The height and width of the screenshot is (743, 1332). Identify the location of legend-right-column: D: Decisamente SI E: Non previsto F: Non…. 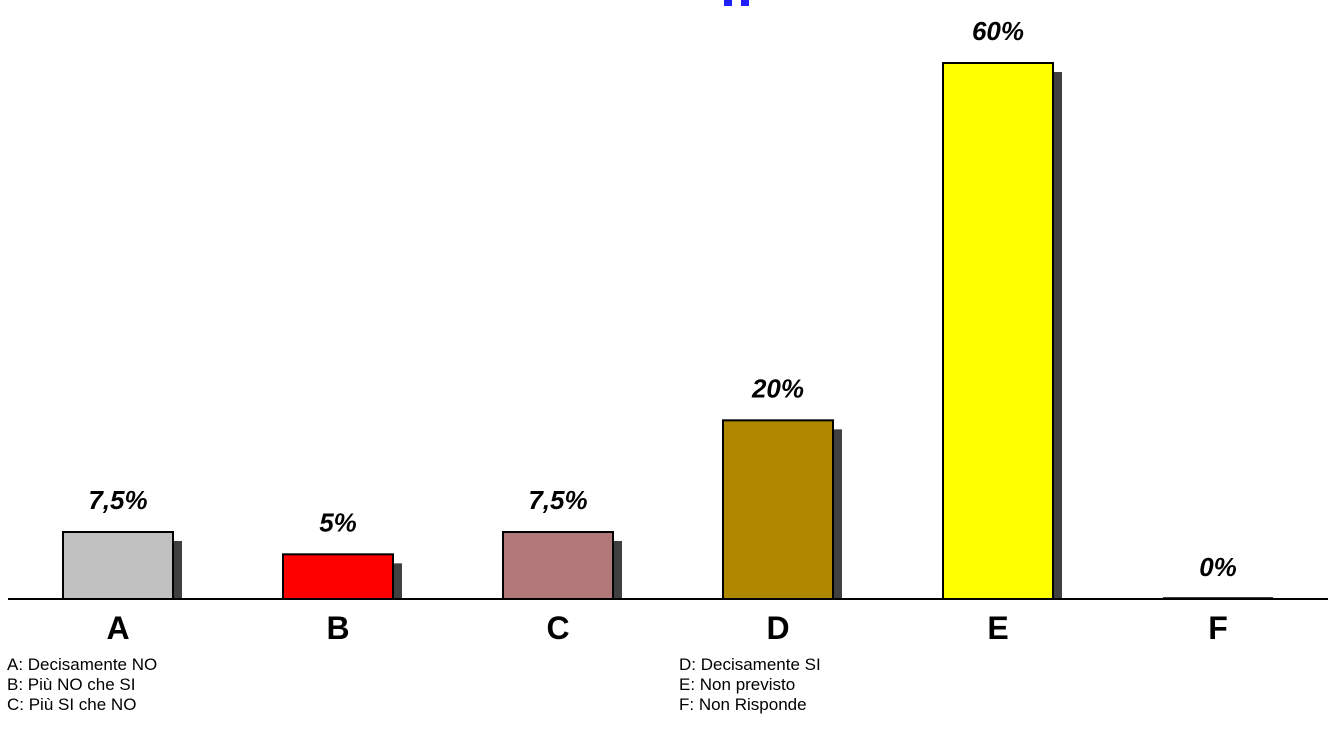
(750, 685).